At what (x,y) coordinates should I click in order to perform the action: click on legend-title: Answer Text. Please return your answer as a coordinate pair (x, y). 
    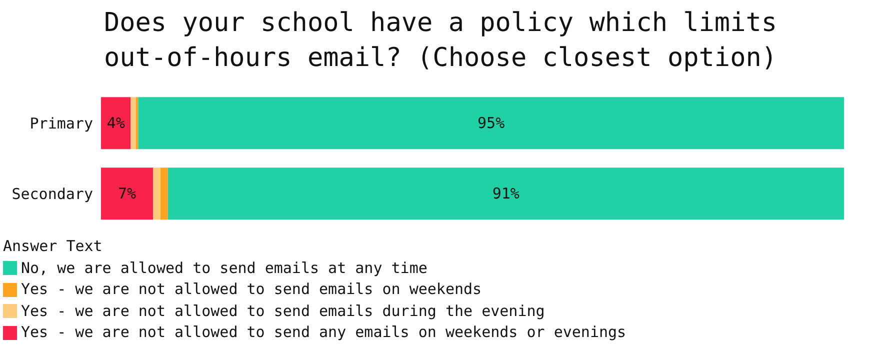
    Looking at the image, I should click on (53, 246).